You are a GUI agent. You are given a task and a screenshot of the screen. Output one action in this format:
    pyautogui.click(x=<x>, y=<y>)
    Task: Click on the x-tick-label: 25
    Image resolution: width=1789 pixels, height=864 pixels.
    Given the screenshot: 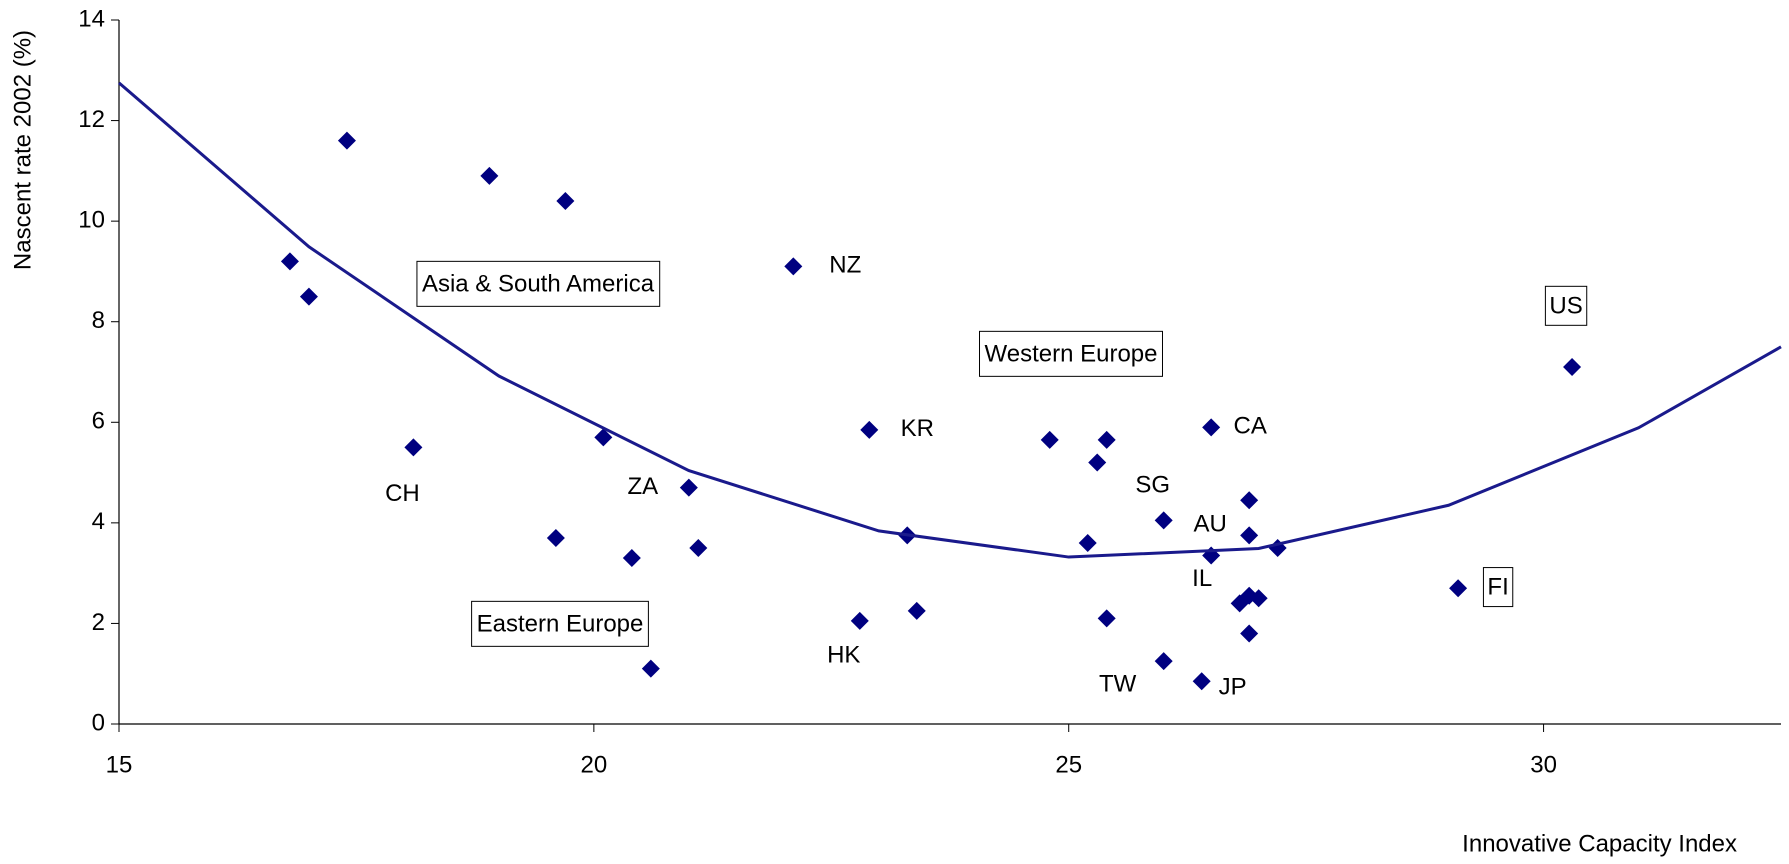 What is the action you would take?
    pyautogui.click(x=1068, y=764)
    